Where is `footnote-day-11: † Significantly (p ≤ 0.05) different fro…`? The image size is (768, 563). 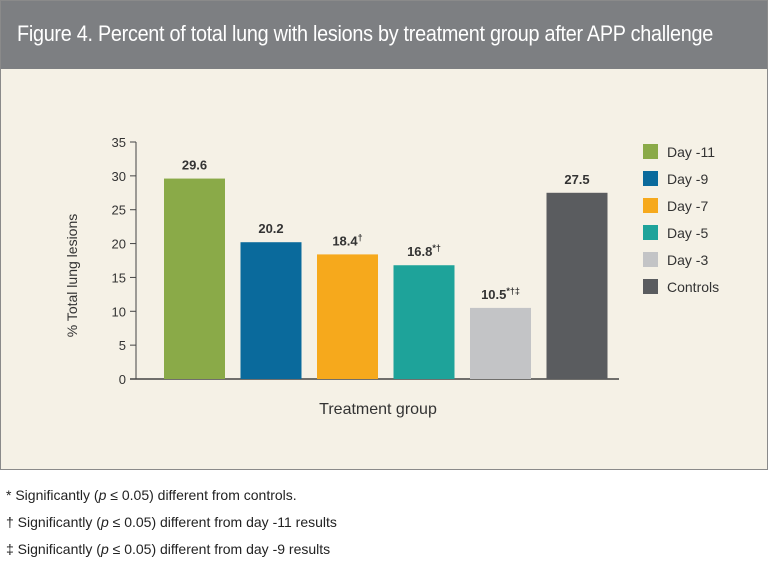 footnote-day-11: † Significantly (p ≤ 0.05) different fro… is located at coordinates (171, 522).